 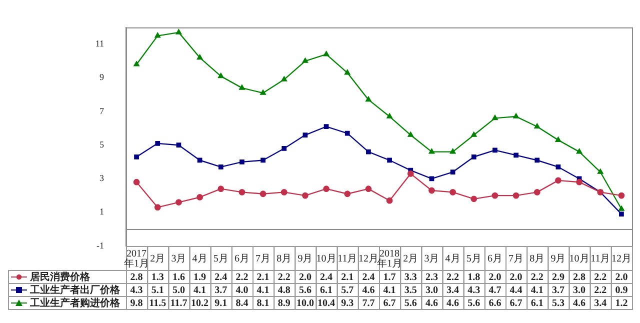 I want to click on legend-label: 工业生产者出厂价格, so click(x=75, y=290).